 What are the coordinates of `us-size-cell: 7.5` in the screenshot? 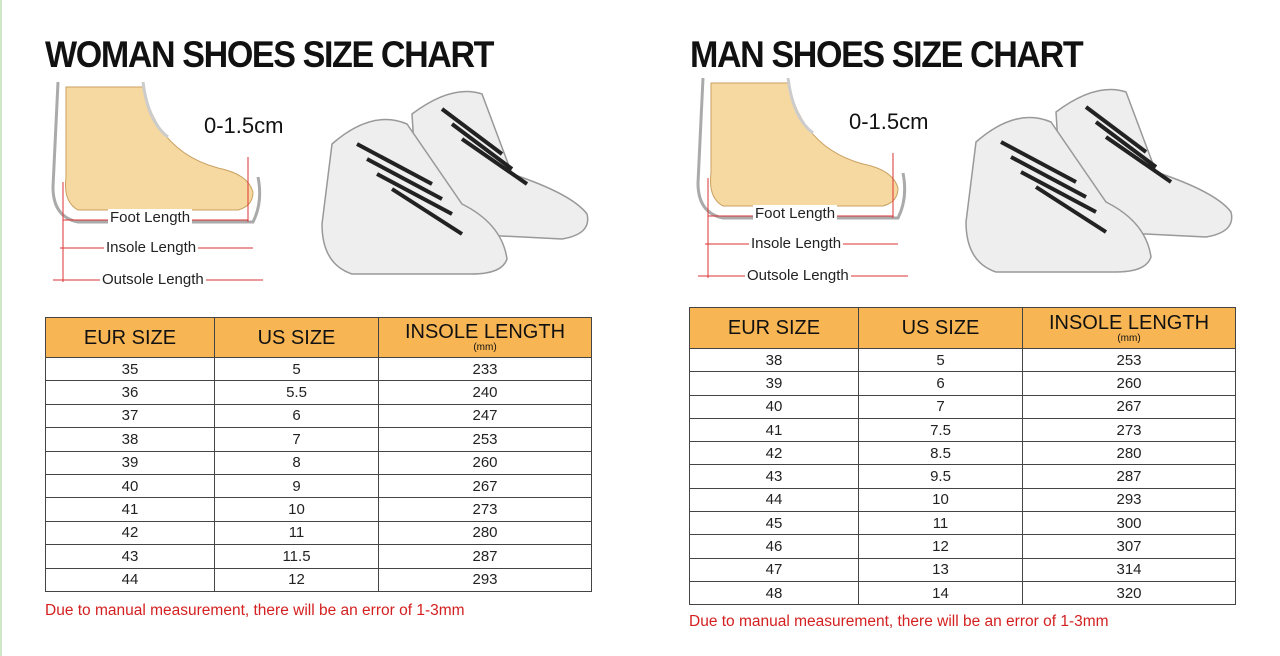 It's located at (940, 430).